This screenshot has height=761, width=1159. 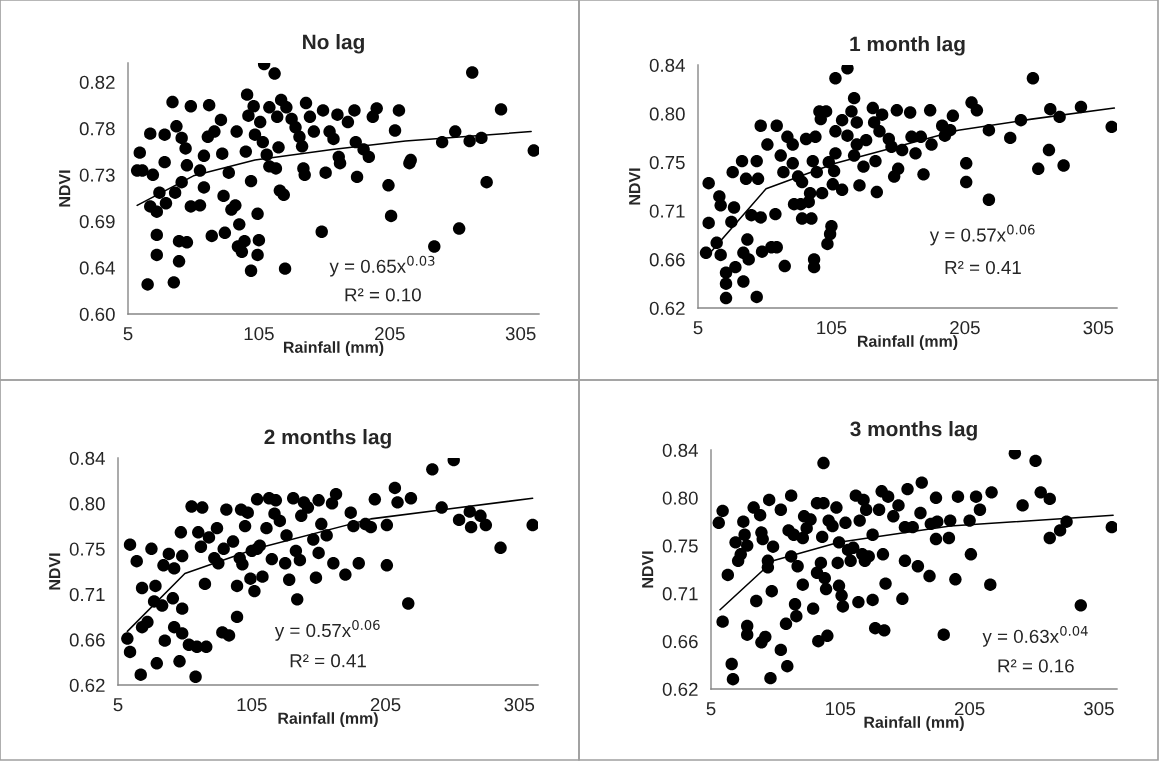 I want to click on y-tick-label: 0.64, so click(x=97, y=268).